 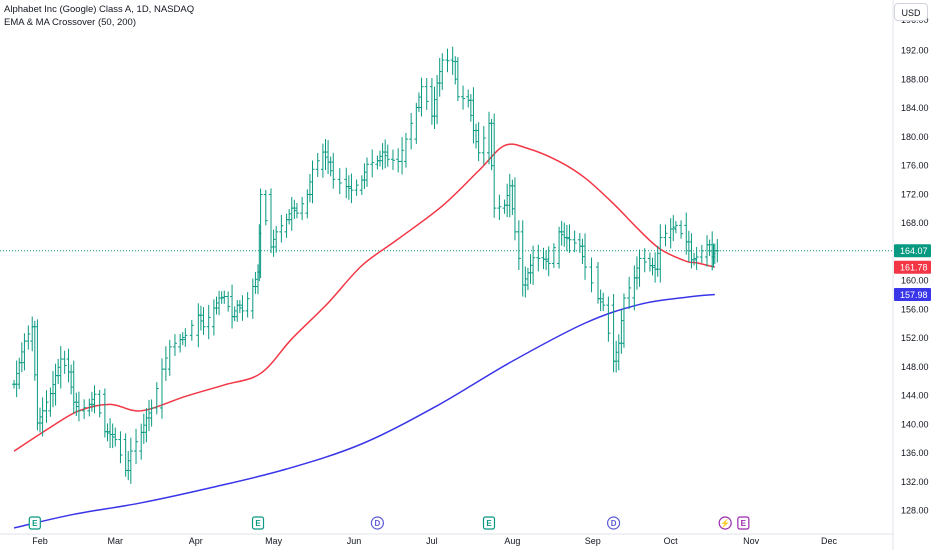 What do you see at coordinates (196, 541) in the screenshot?
I see `time-tick-label: Apr` at bounding box center [196, 541].